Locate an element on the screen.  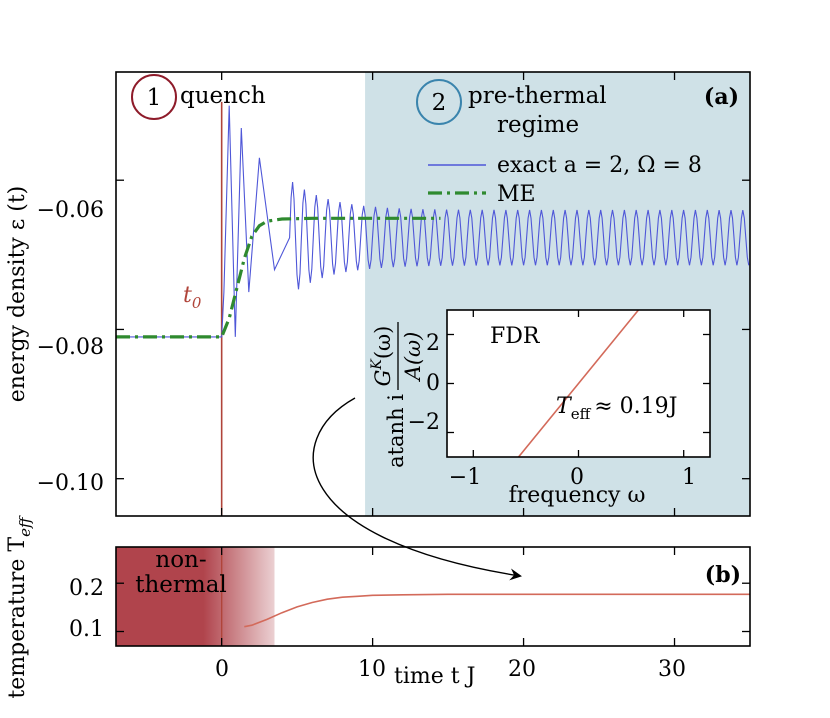
stage1-label: quench is located at coordinates (223, 96).